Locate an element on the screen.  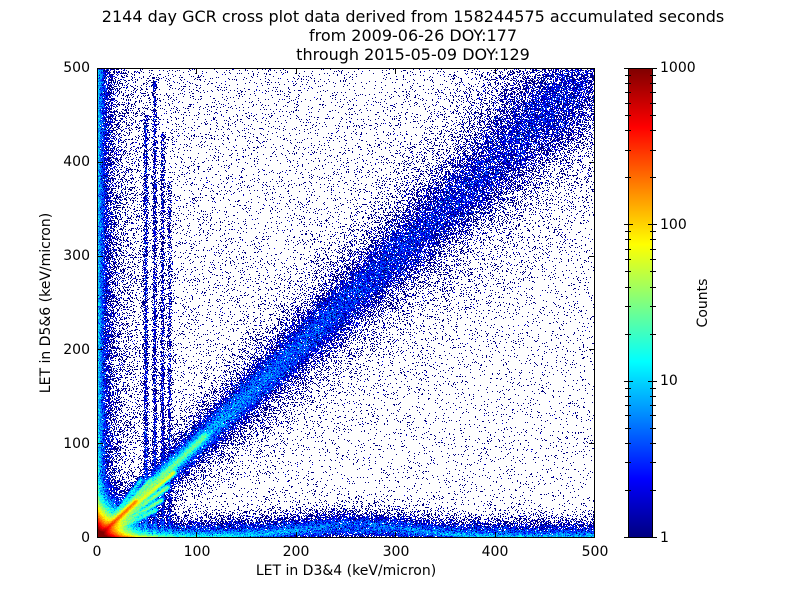
y-tick-label: 500 is located at coordinates (76, 68).